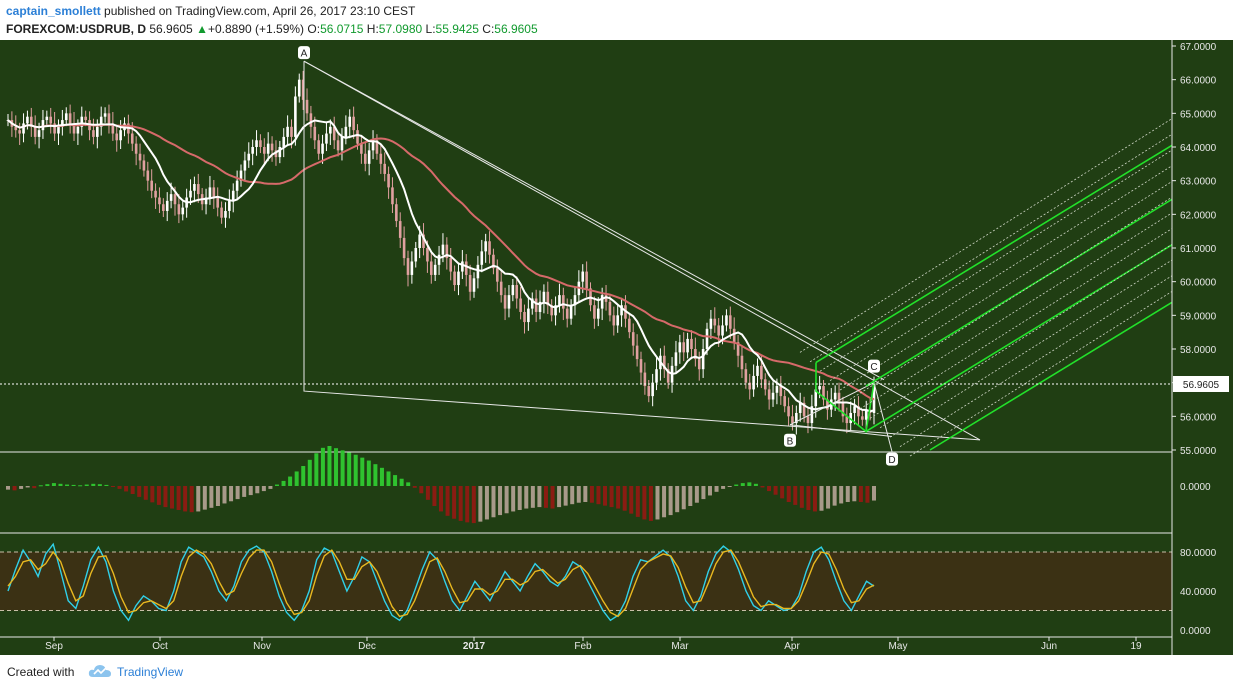 The image size is (1233, 690). What do you see at coordinates (1198, 215) in the screenshot?
I see `price-tick-label: 62.0000` at bounding box center [1198, 215].